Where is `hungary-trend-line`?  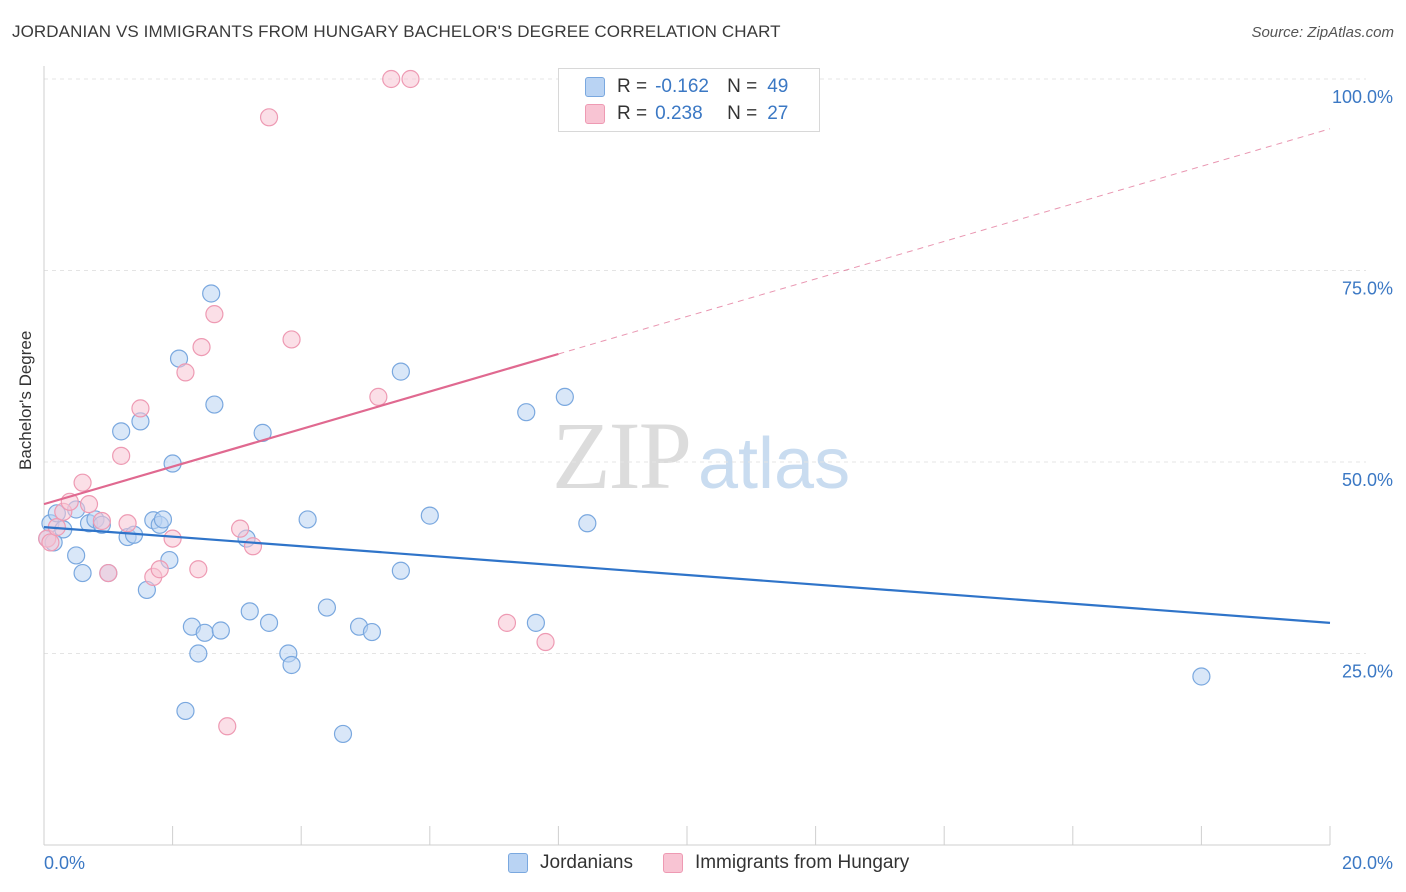
hungary-trend-line is located at coordinates (301, 429).